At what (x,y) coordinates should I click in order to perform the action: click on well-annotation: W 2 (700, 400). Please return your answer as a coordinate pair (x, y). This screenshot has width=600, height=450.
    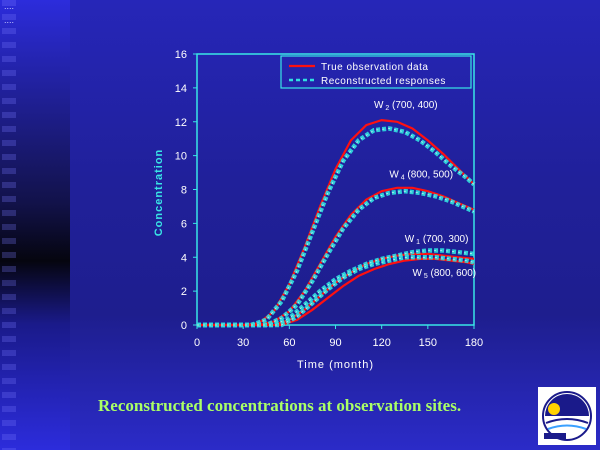
    Looking at the image, I should click on (406, 106).